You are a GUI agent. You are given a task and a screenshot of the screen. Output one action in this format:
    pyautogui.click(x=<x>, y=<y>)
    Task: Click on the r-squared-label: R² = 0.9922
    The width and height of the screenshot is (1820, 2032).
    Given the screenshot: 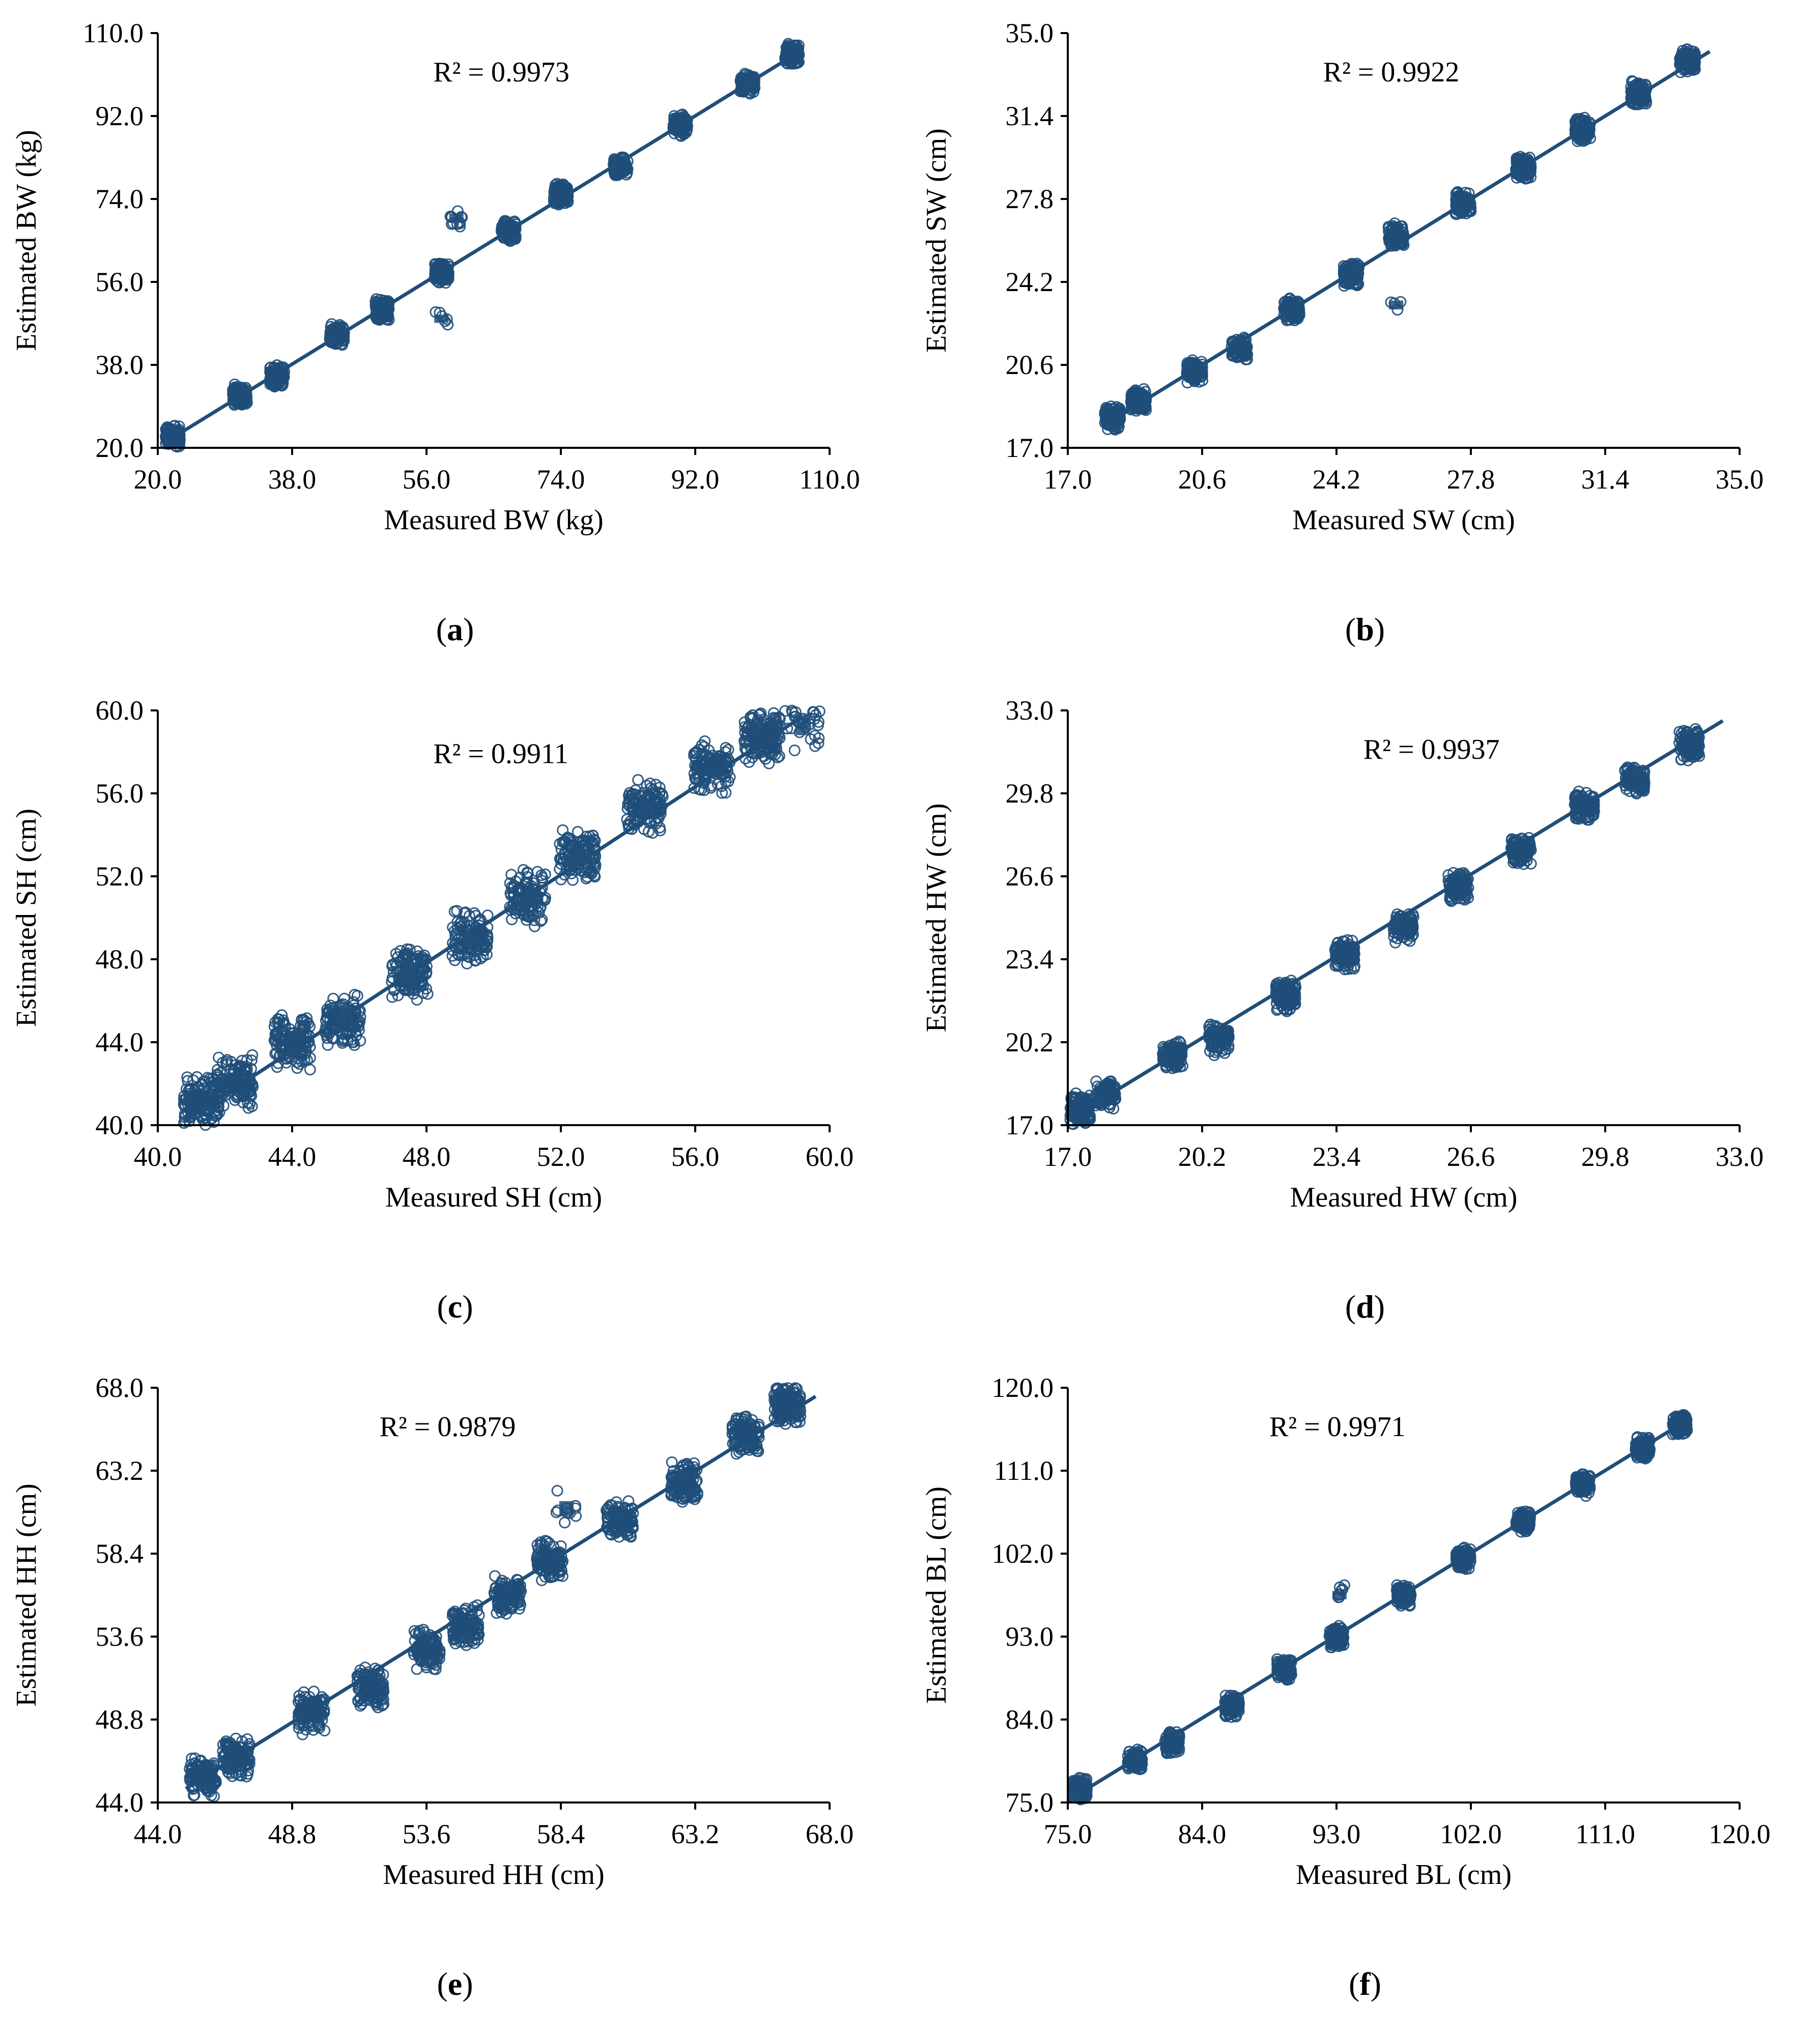 What is the action you would take?
    pyautogui.click(x=1391, y=72)
    